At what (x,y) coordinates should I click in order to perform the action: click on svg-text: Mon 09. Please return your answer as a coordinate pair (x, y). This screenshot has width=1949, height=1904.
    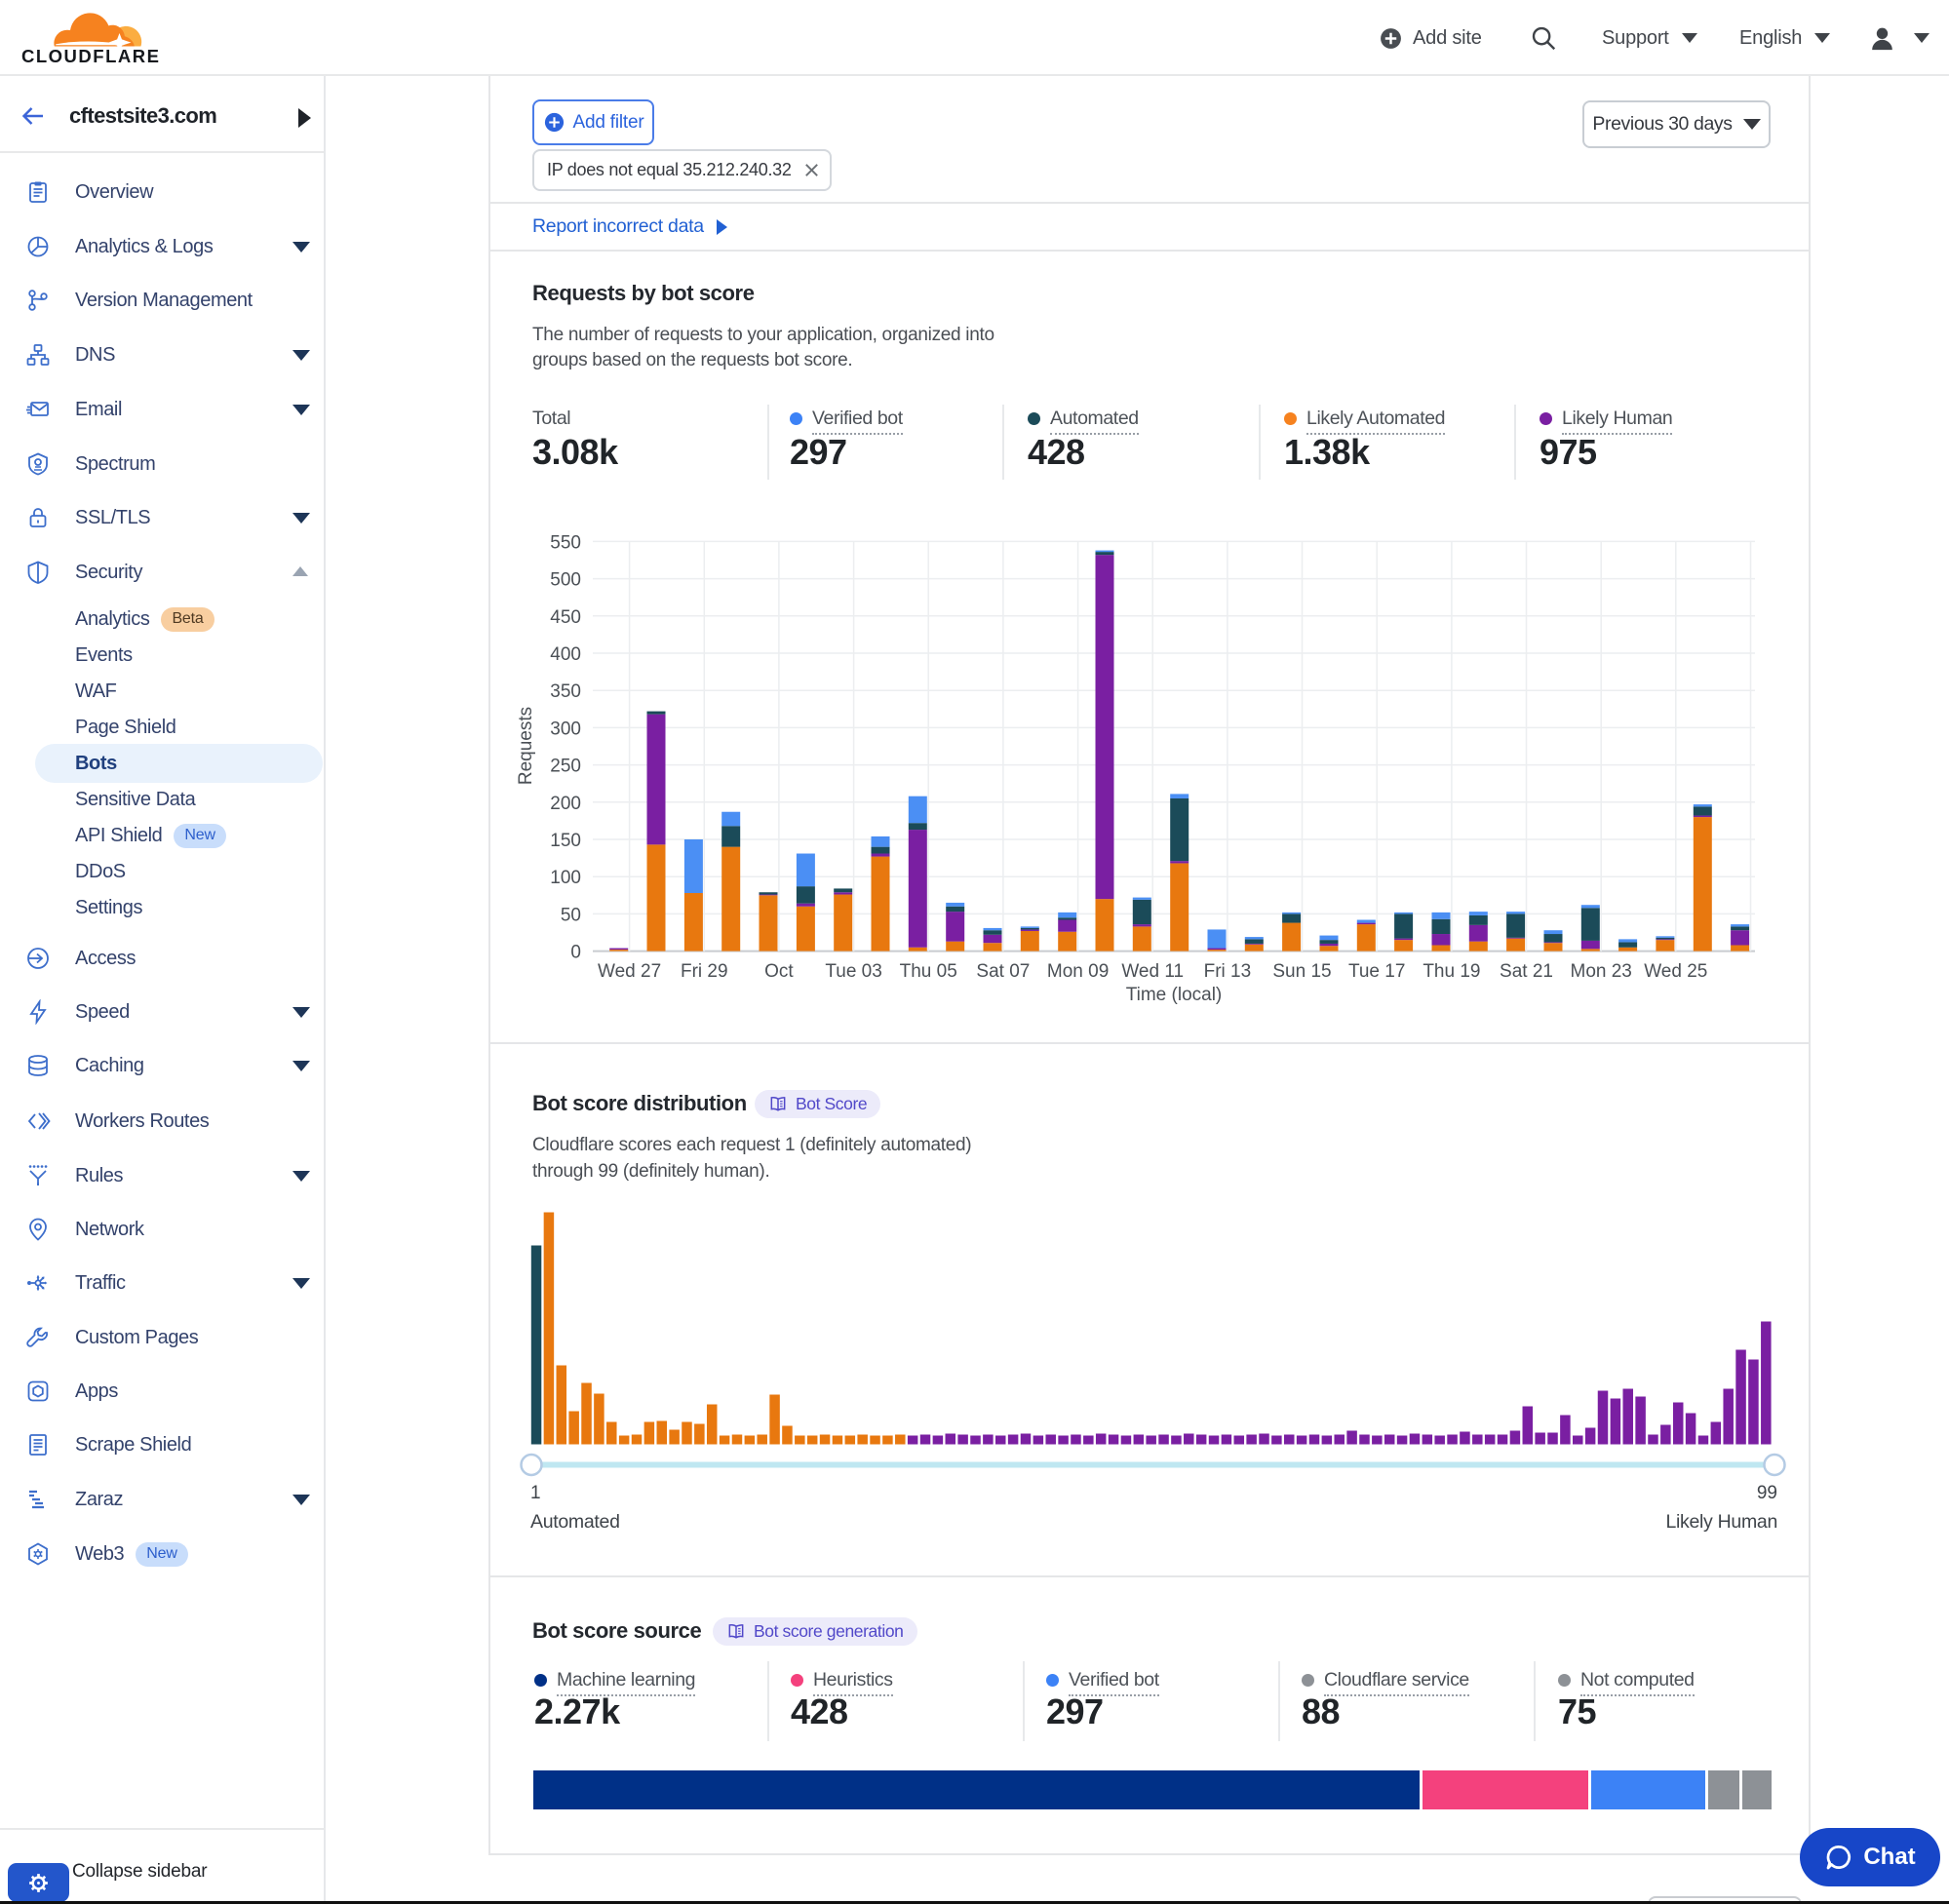
    Looking at the image, I should click on (1078, 971).